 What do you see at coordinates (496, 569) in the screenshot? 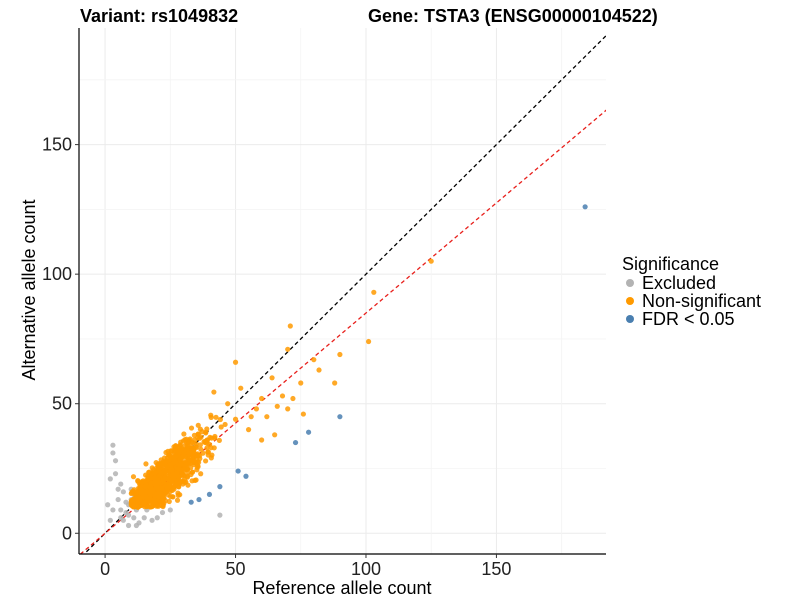
I see `x-tick-label: 150` at bounding box center [496, 569].